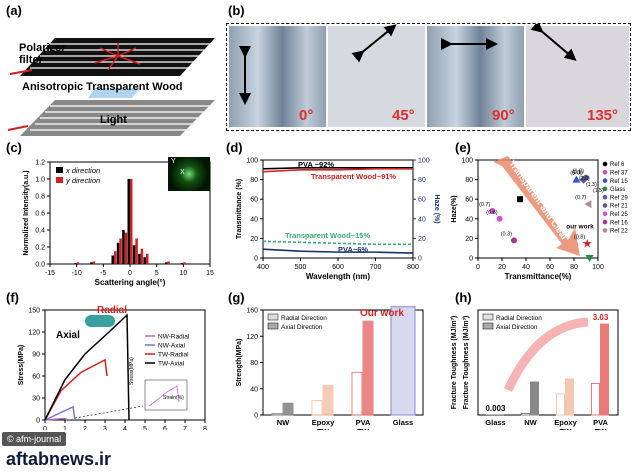 The image size is (634, 473). What do you see at coordinates (469, 239) in the screenshot?
I see `y-tick-label: 20` at bounding box center [469, 239].